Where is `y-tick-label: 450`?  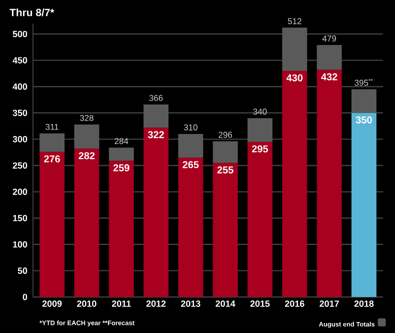 y-tick-label: 450 is located at coordinates (20, 60).